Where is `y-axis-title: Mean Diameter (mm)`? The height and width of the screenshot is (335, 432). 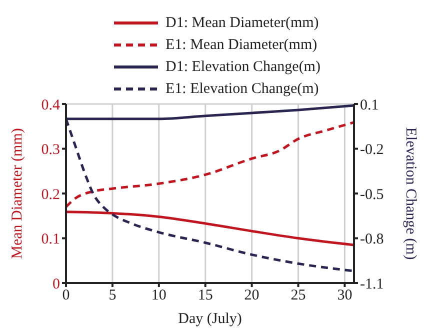 y-axis-title: Mean Diameter (mm) is located at coordinates (17, 193).